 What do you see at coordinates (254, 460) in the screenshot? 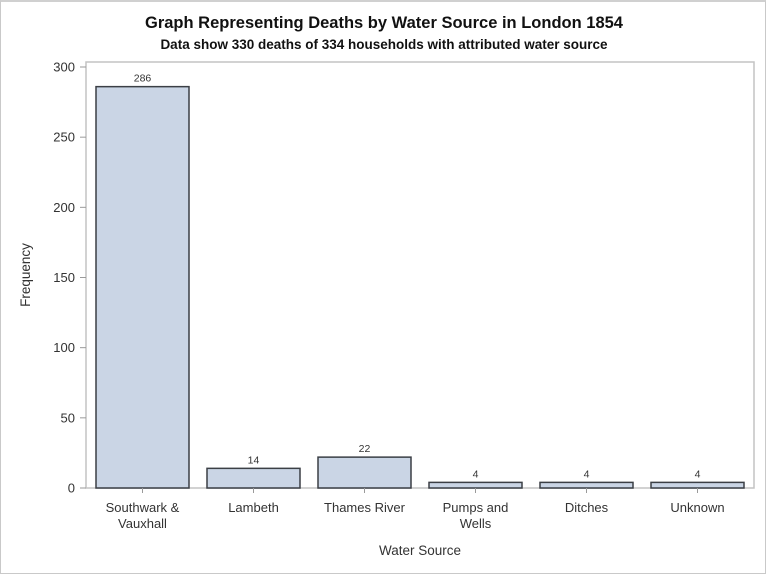
I see `bar-value-label: 14` at bounding box center [254, 460].